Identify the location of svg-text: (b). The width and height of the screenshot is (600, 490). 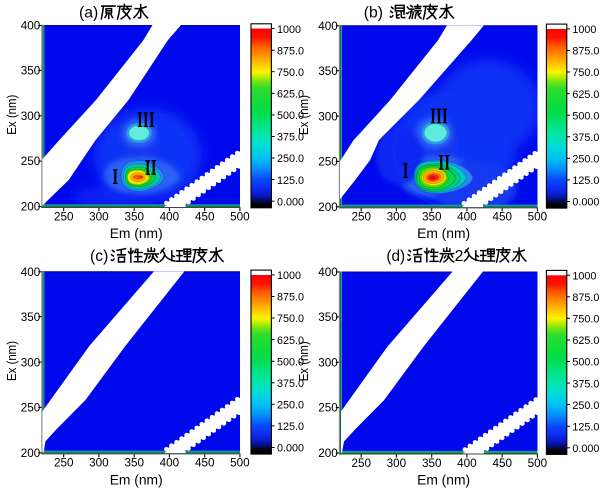
(373, 13).